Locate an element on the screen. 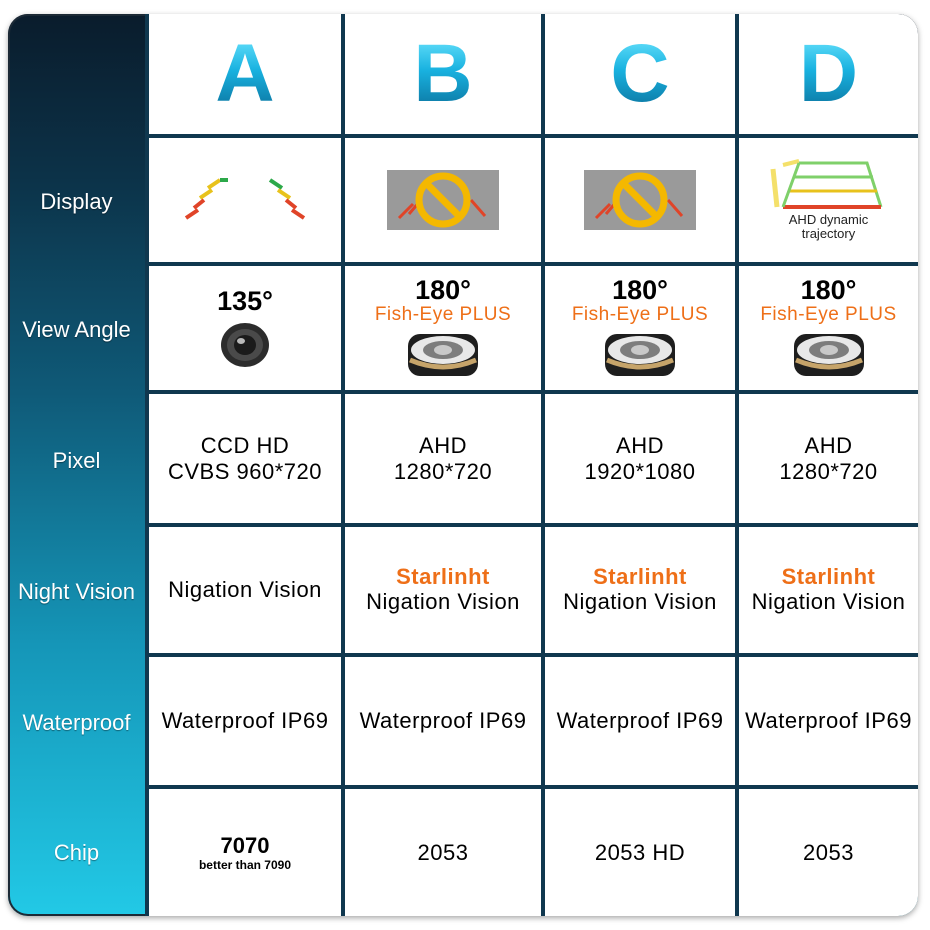 The image size is (930, 930). chip-value: 7070 is located at coordinates (245, 845).